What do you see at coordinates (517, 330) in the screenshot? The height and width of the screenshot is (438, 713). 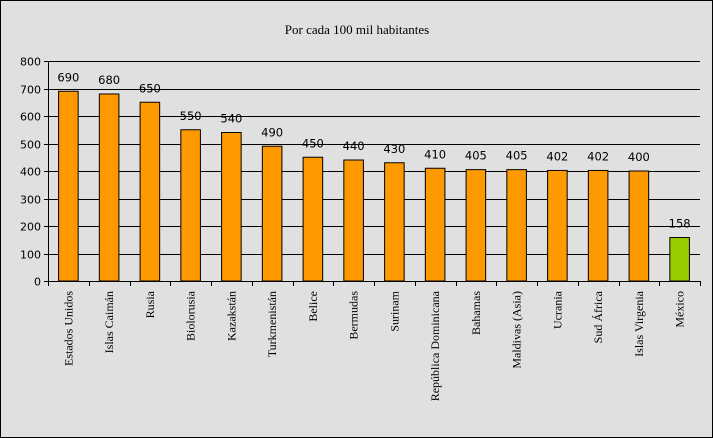 I see `category-label: Maldivas (Asia)` at bounding box center [517, 330].